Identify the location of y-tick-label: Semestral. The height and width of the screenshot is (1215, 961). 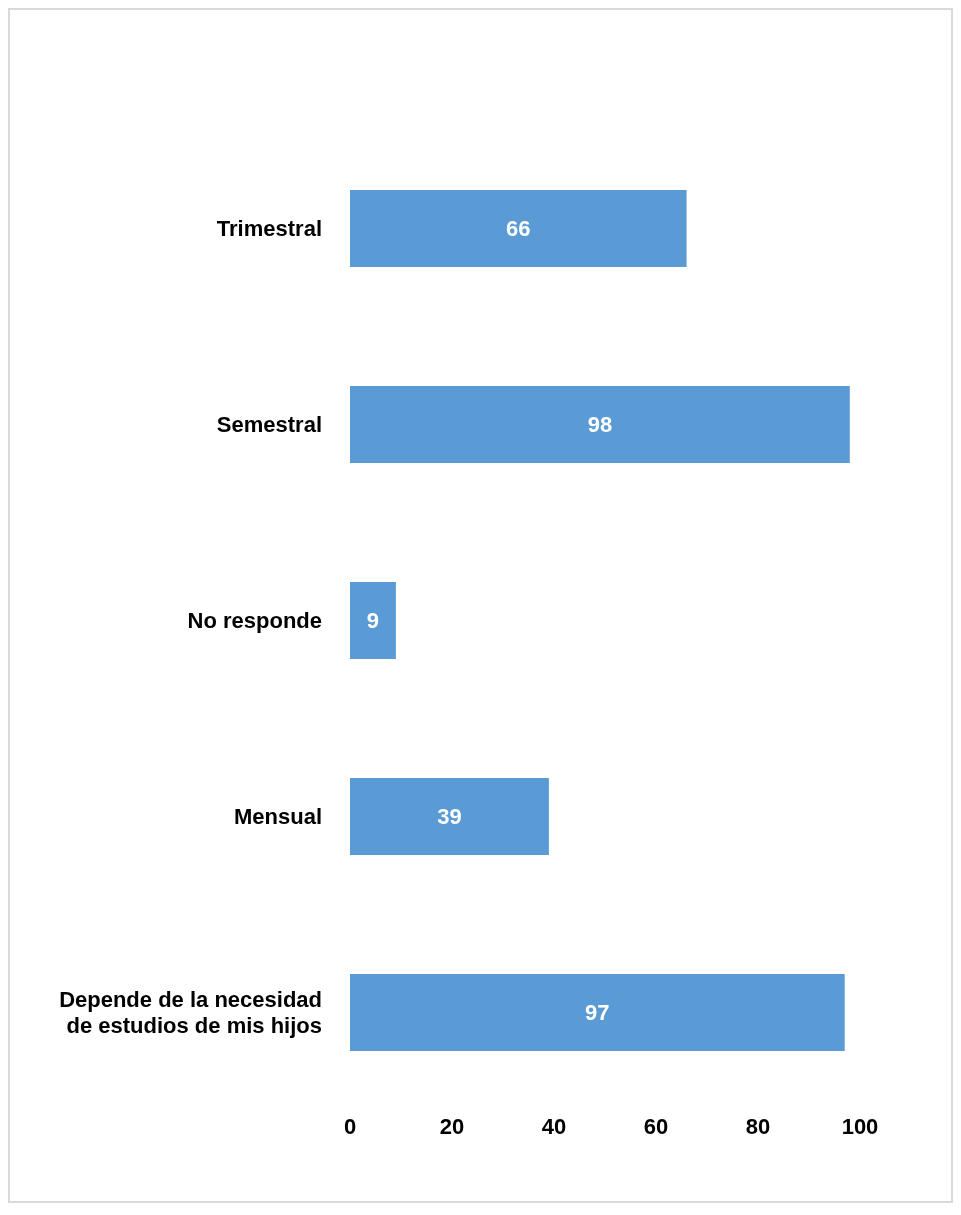
(269, 424).